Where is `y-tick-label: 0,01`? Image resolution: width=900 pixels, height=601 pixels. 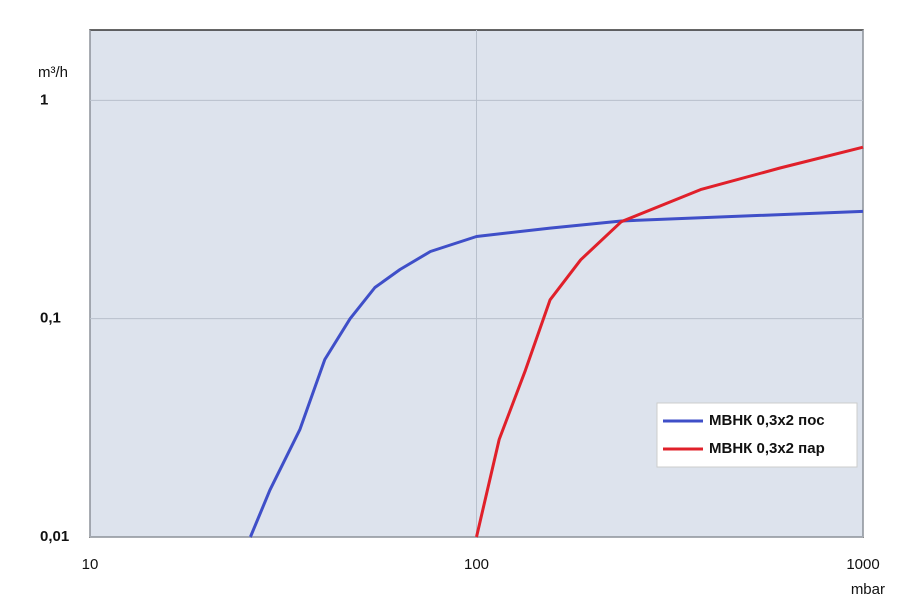 y-tick-label: 0,01 is located at coordinates (54, 536).